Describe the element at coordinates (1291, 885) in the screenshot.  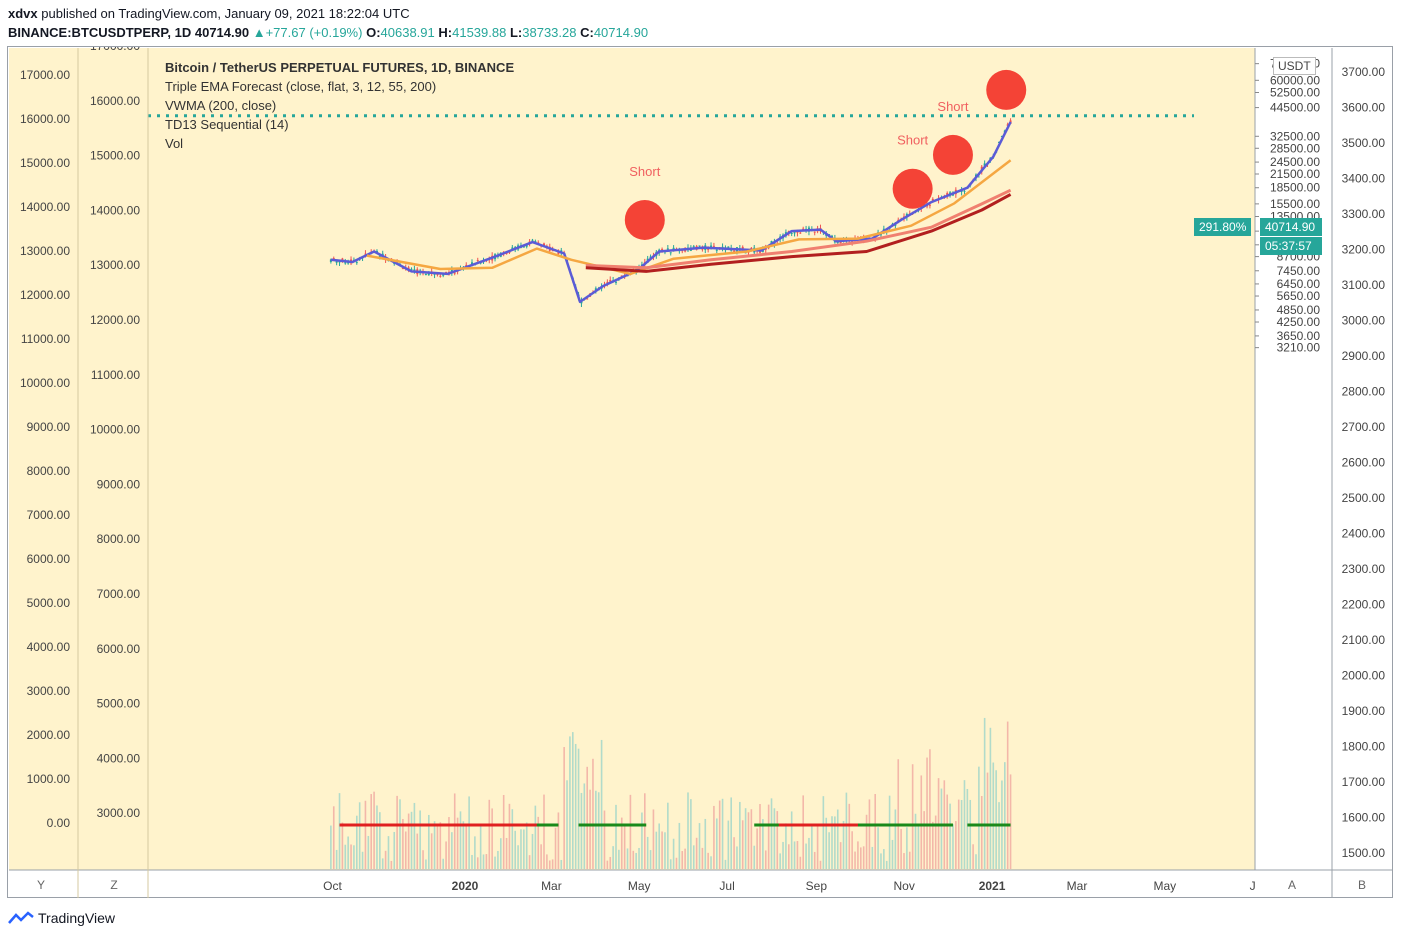
I see `auto-scale-button: A` at that location.